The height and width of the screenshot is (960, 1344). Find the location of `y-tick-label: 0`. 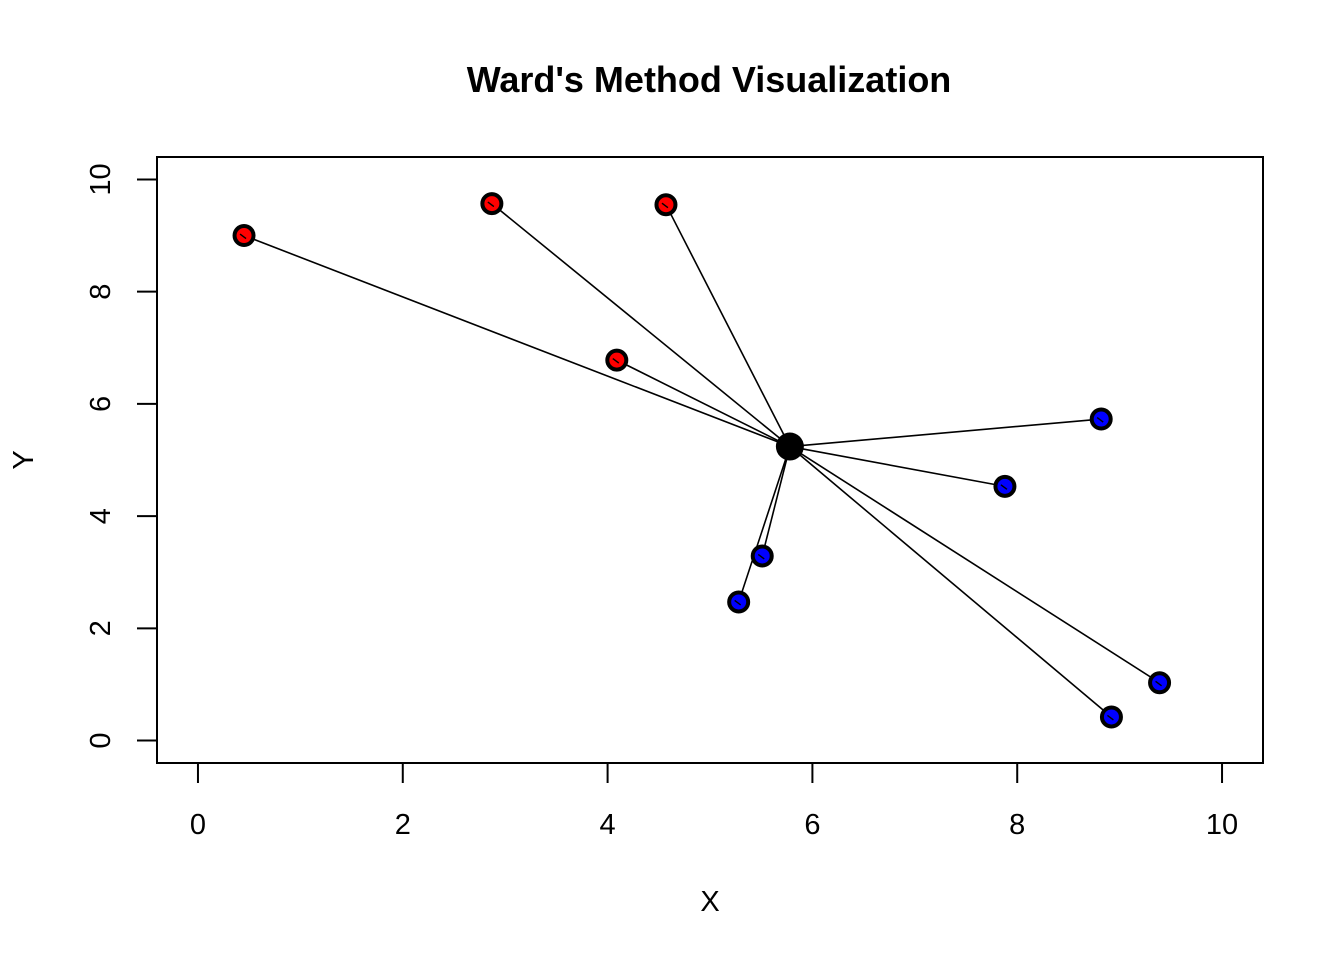

y-tick-label: 0 is located at coordinates (101, 740).